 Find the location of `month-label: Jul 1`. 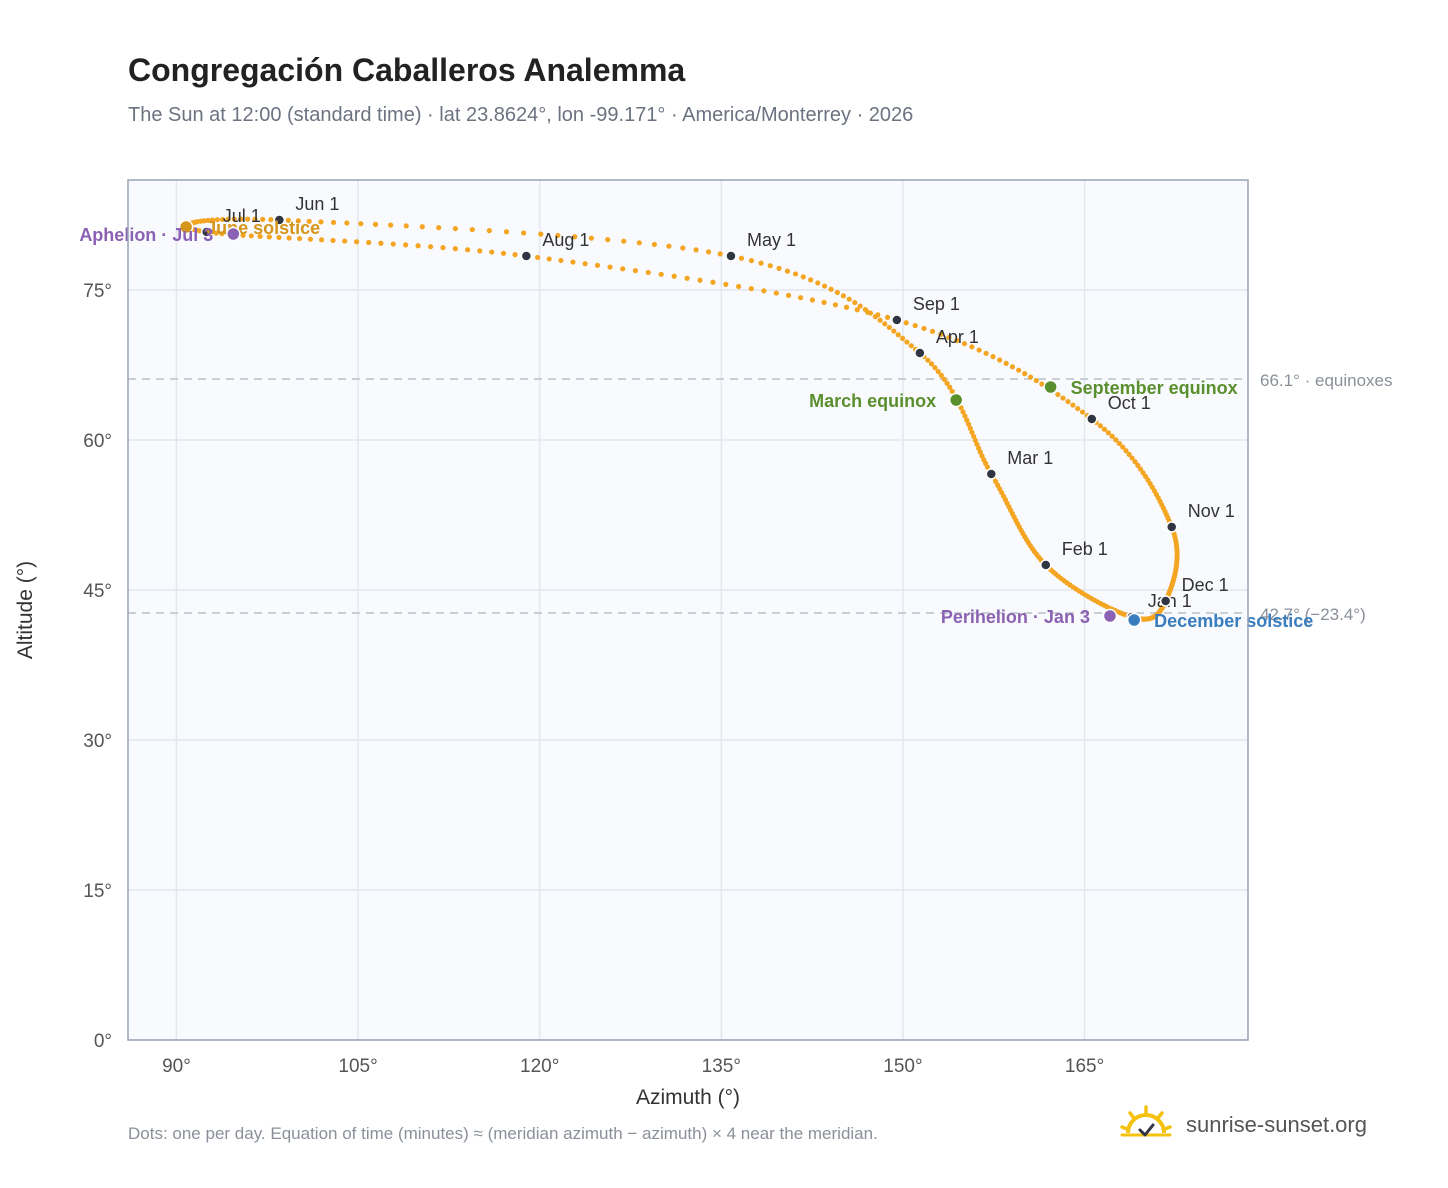

month-label: Jul 1 is located at coordinates (242, 216).